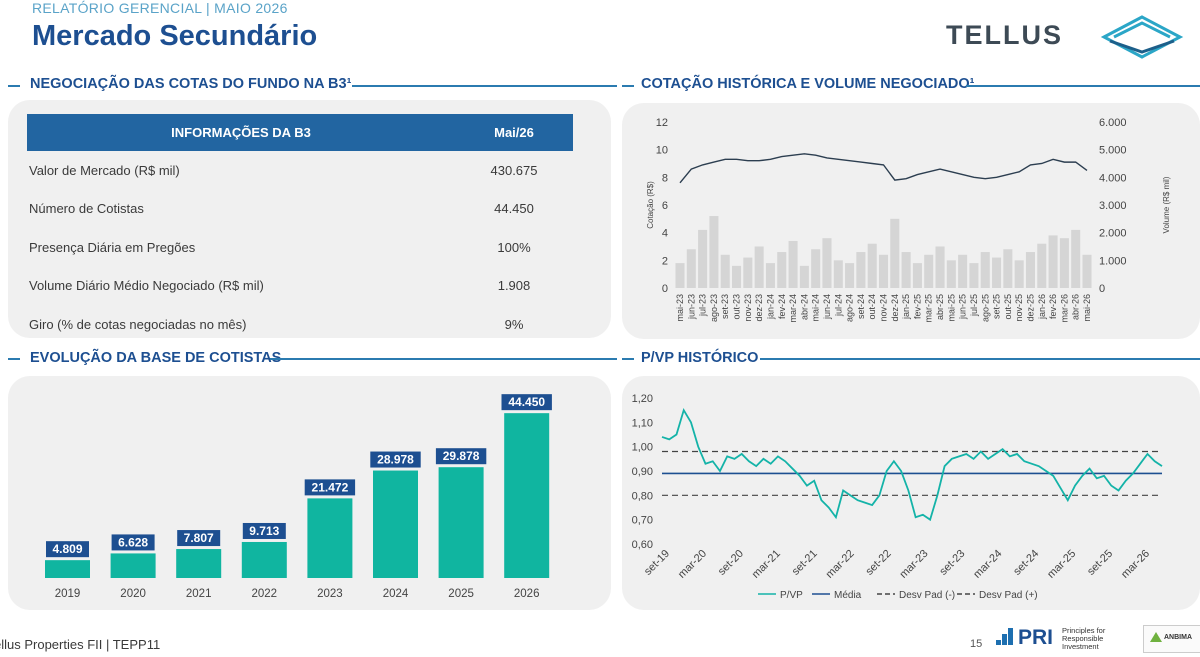  Describe the element at coordinates (793, 308) in the screenshot. I see `x-tick-label: mar-24` at that location.